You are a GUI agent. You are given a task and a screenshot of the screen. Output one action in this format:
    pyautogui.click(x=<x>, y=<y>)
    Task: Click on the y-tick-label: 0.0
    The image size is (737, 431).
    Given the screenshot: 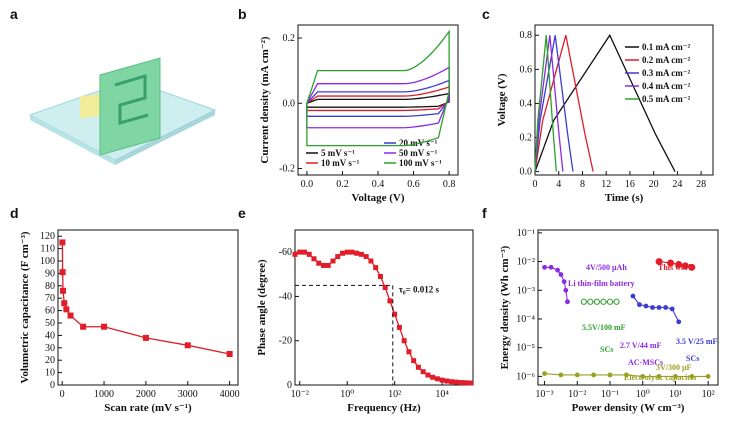 What is the action you would take?
    pyautogui.click(x=289, y=103)
    